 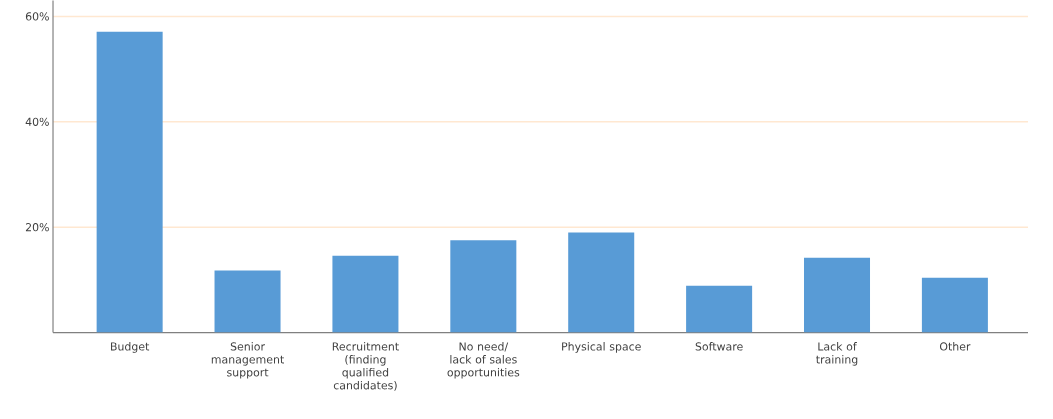 What do you see at coordinates (365, 366) in the screenshot?
I see `x-tick-label: Recruitment (finding qualified candidates)` at bounding box center [365, 366].